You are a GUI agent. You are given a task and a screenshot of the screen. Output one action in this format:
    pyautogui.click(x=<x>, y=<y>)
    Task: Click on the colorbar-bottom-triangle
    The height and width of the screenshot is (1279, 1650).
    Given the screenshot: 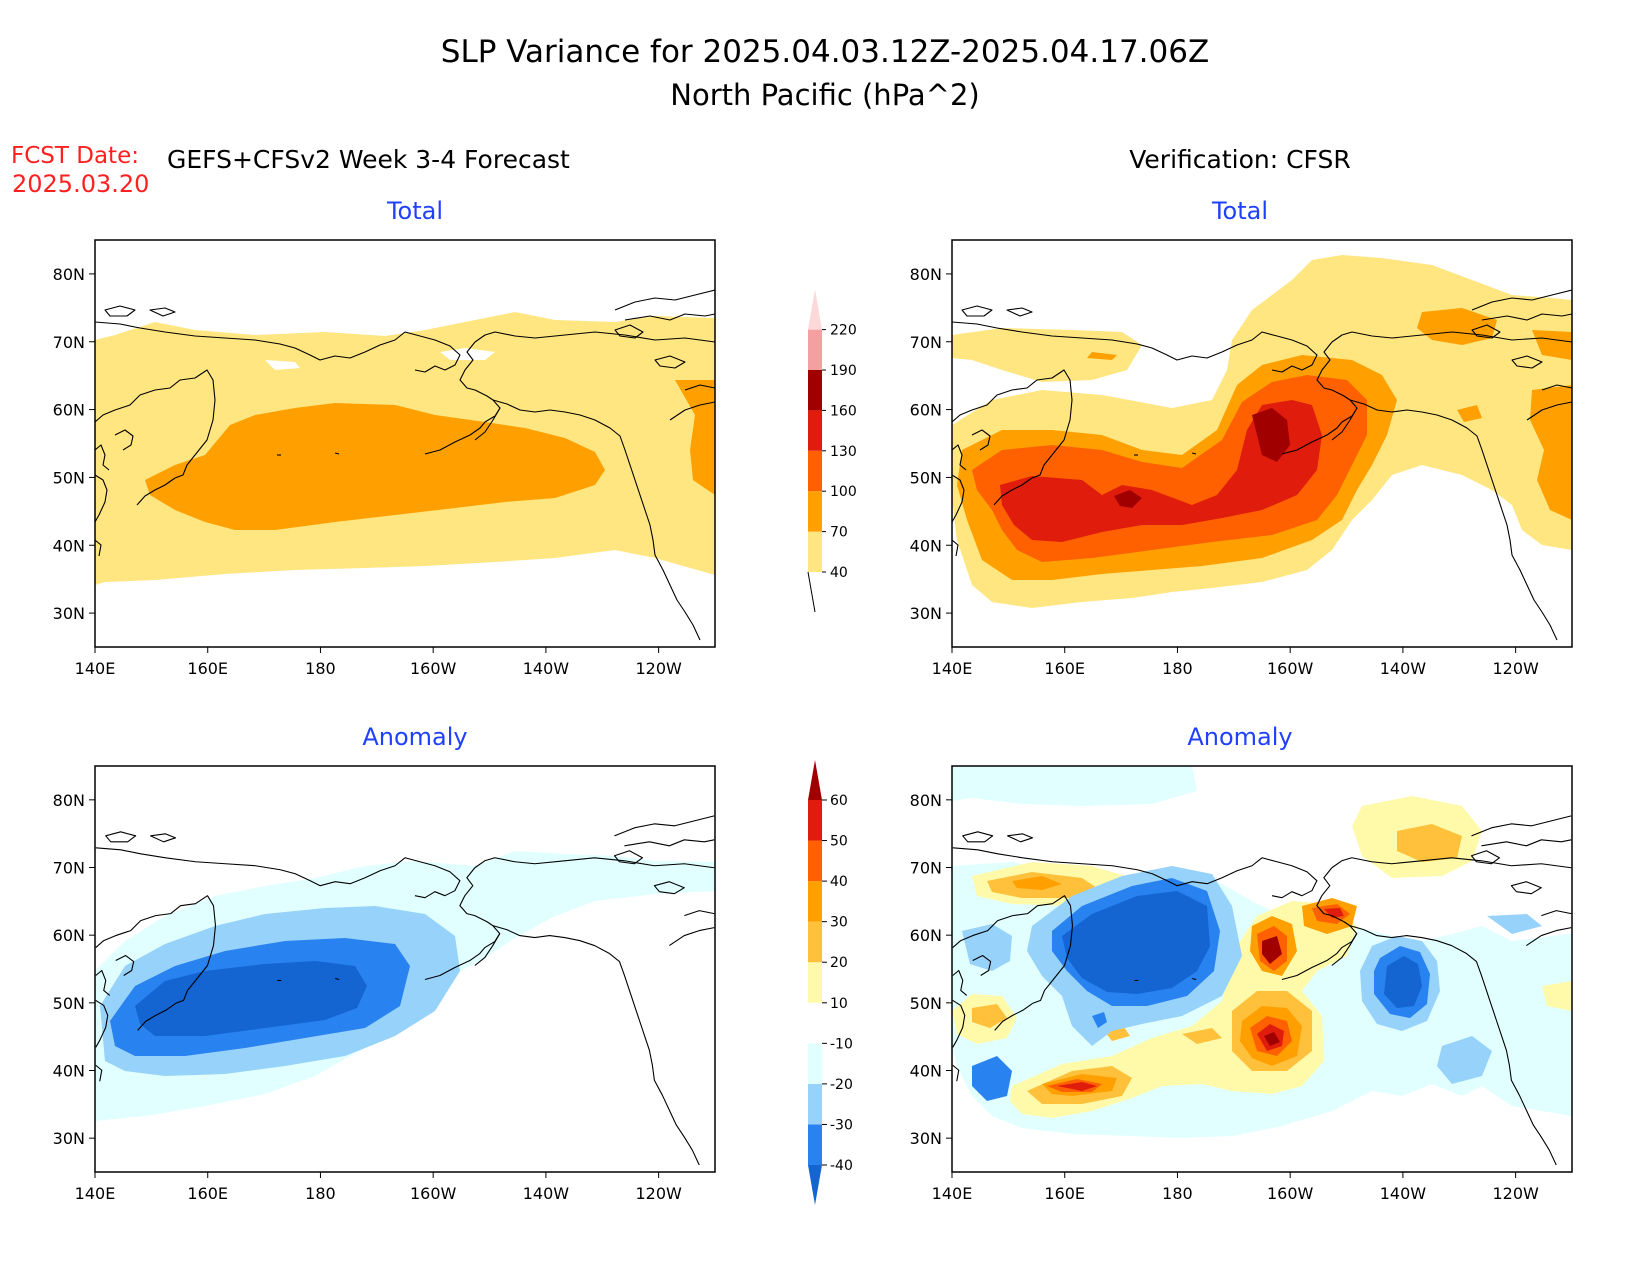 What is the action you would take?
    pyautogui.click(x=815, y=1185)
    